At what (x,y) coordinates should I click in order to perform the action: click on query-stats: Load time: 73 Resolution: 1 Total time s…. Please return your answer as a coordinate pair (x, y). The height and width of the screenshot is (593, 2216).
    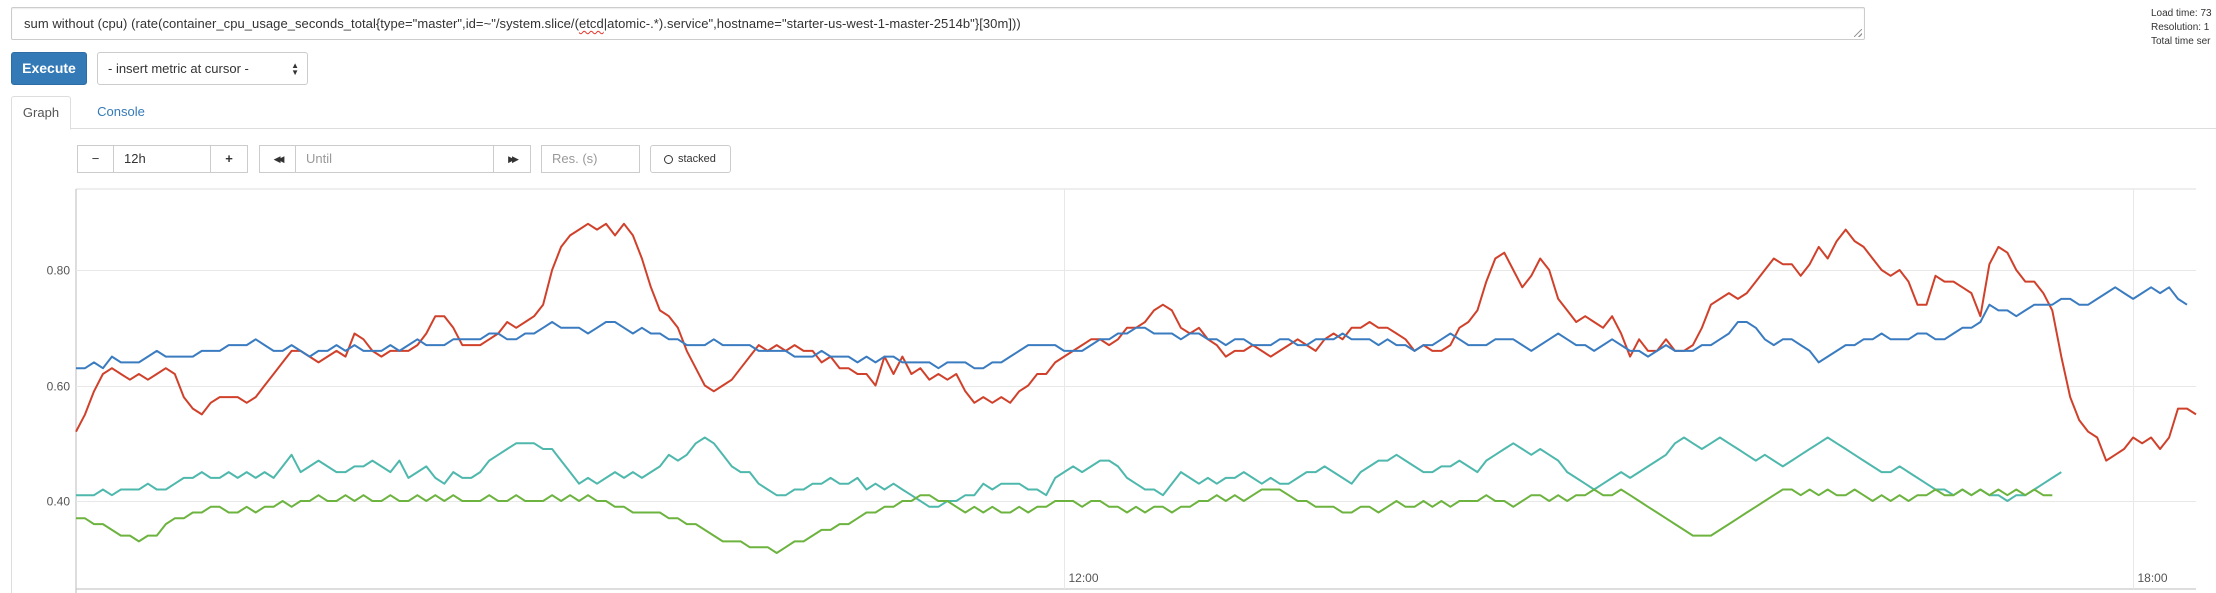
    Looking at the image, I should click on (2181, 28).